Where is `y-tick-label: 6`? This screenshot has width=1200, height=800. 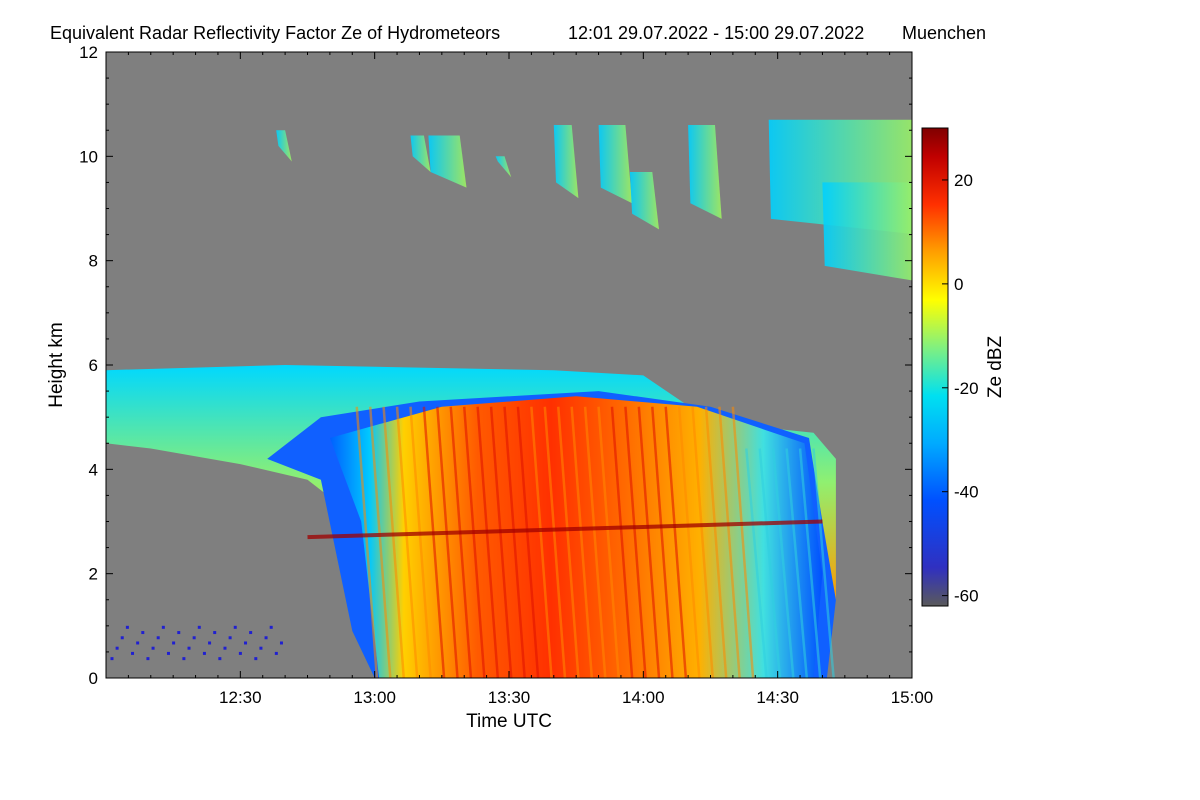 y-tick-label: 6 is located at coordinates (93, 365).